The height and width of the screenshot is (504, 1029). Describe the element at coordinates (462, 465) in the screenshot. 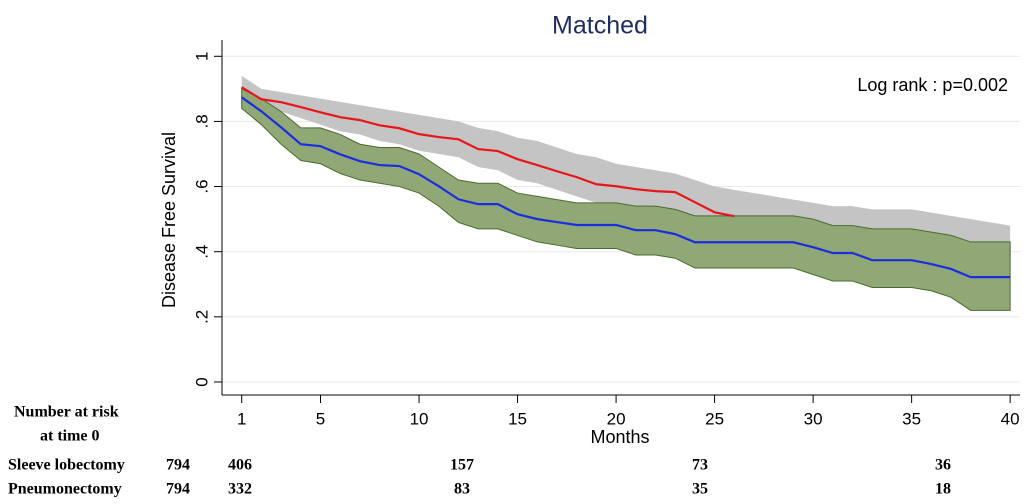

I see `risk-count: 157` at that location.